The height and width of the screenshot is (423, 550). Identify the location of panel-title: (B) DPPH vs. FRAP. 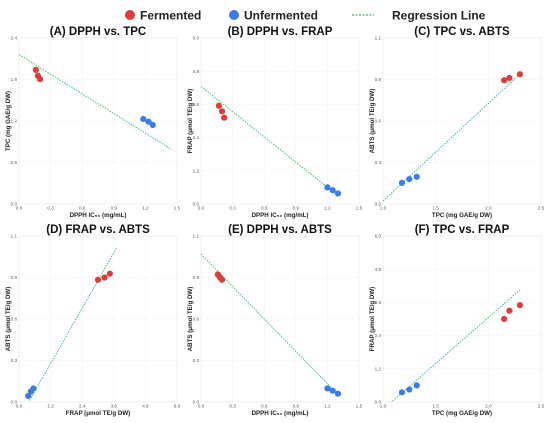
(280, 32).